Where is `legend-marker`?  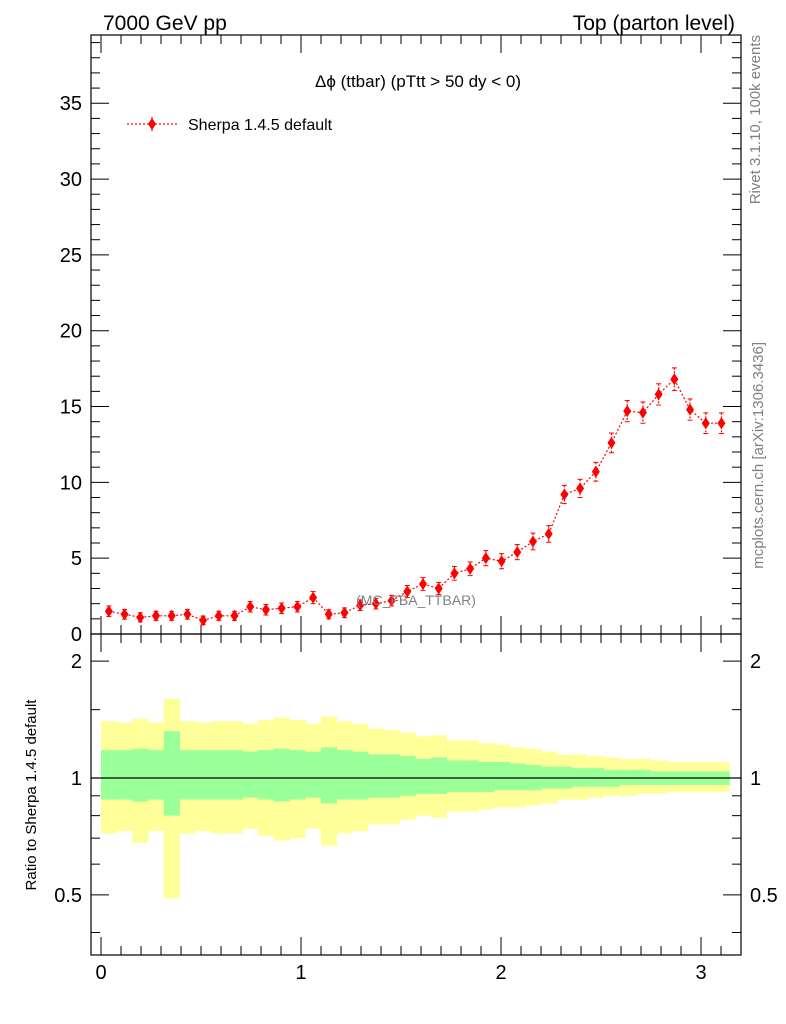 legend-marker is located at coordinates (152, 124).